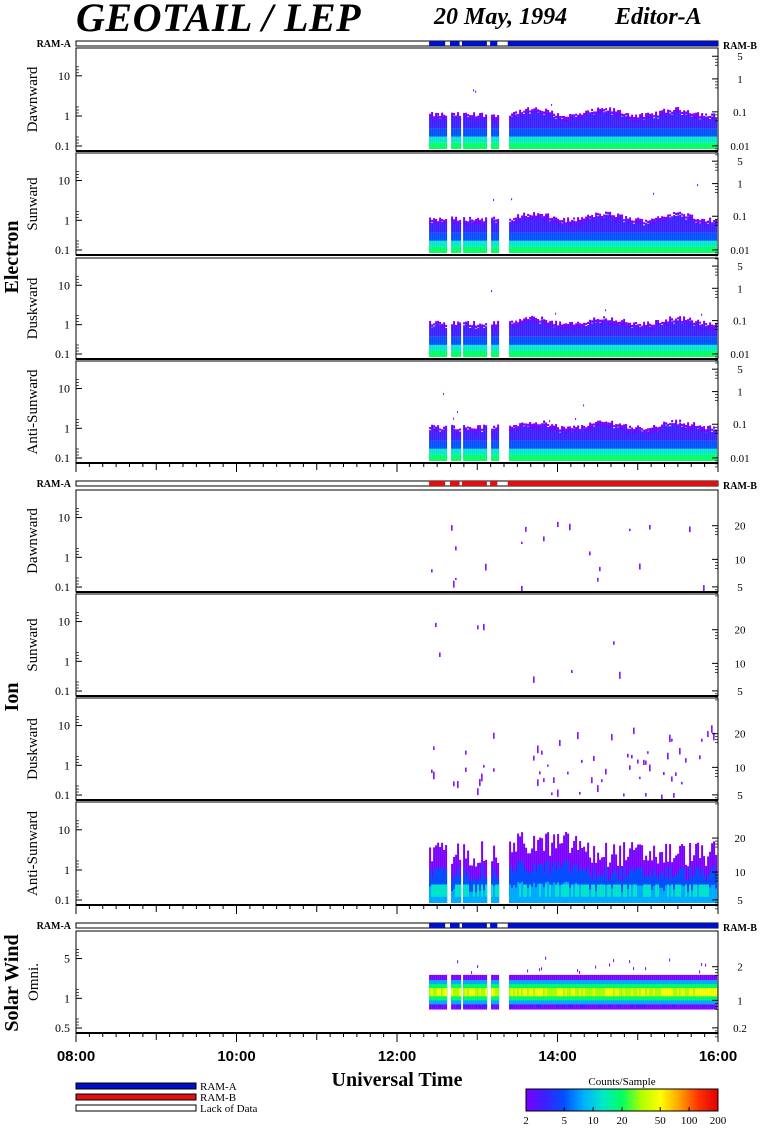 The image size is (762, 1128). What do you see at coordinates (741, 560) in the screenshot?
I see `right-tick-label: 10` at bounding box center [741, 560].